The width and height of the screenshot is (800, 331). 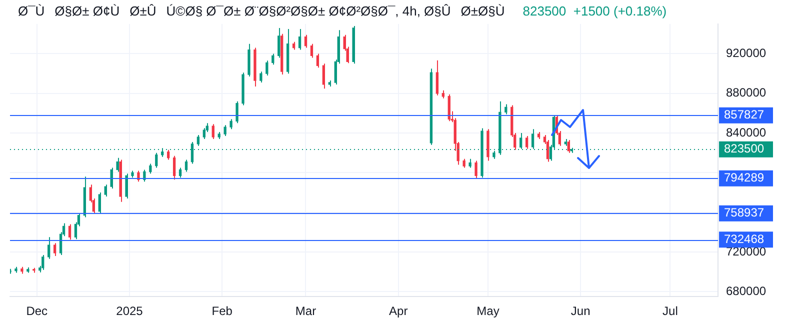 I want to click on ref-line-label: 794289, so click(x=744, y=177).